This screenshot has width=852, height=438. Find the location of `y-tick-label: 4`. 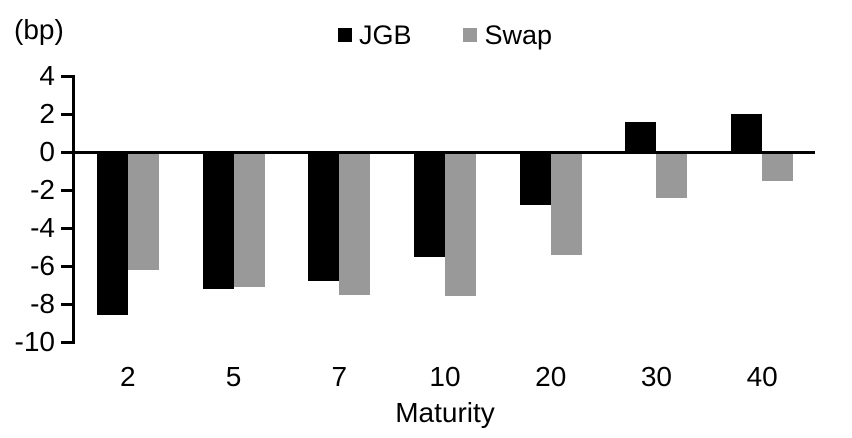

y-tick-label: 4 is located at coordinates (47, 75).